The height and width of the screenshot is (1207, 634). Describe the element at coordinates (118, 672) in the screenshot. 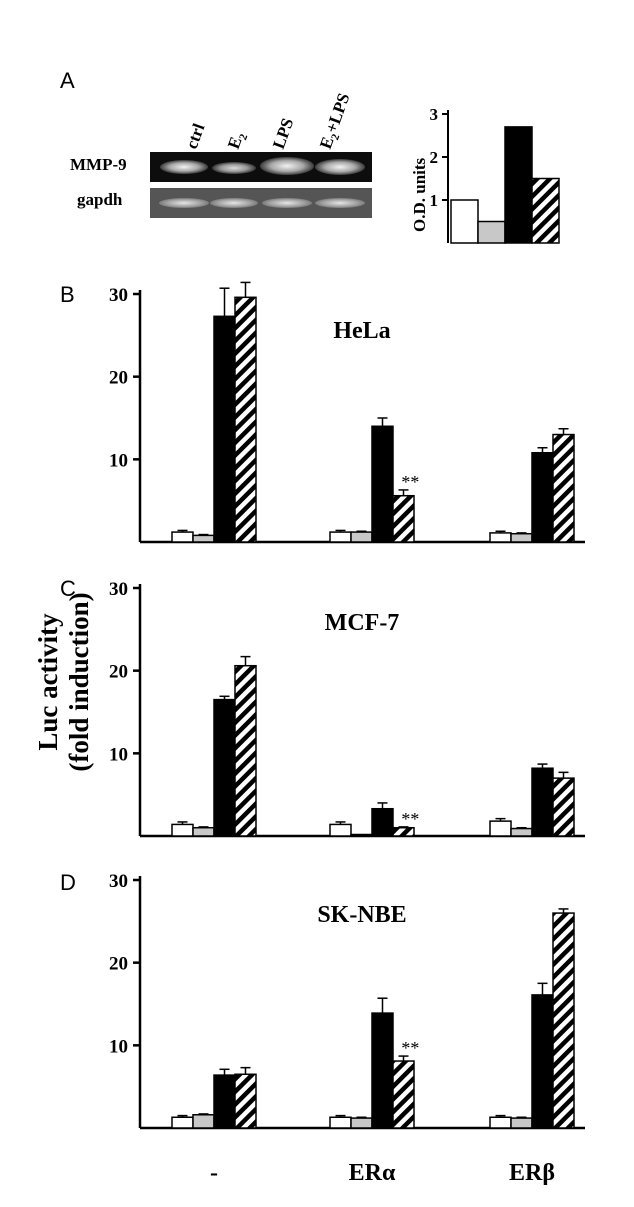

I see `panel-c-ytick-label-20: 20` at that location.